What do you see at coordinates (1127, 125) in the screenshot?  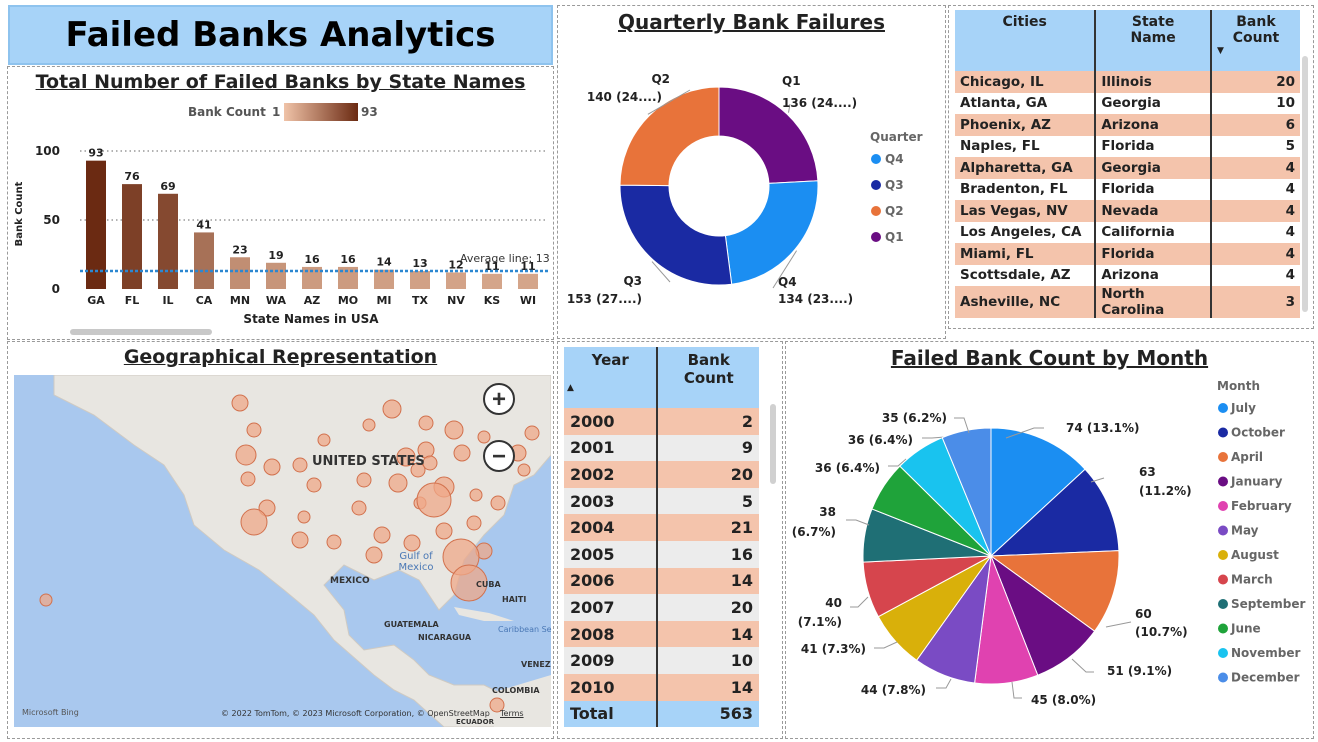 I see `cities-table-row: Phoenix, AZ Arizona 6` at bounding box center [1127, 125].